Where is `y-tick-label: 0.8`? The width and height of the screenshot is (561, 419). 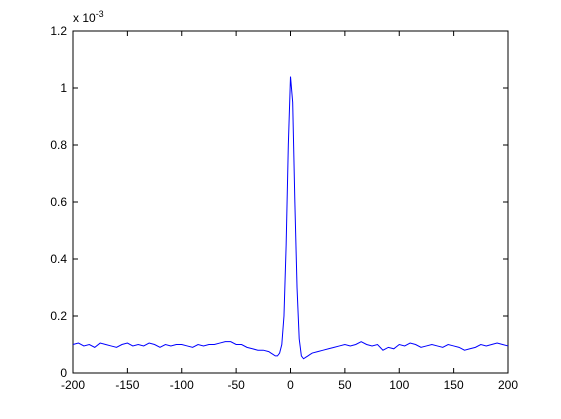
y-tick-label: 0.8 is located at coordinates (58, 145).